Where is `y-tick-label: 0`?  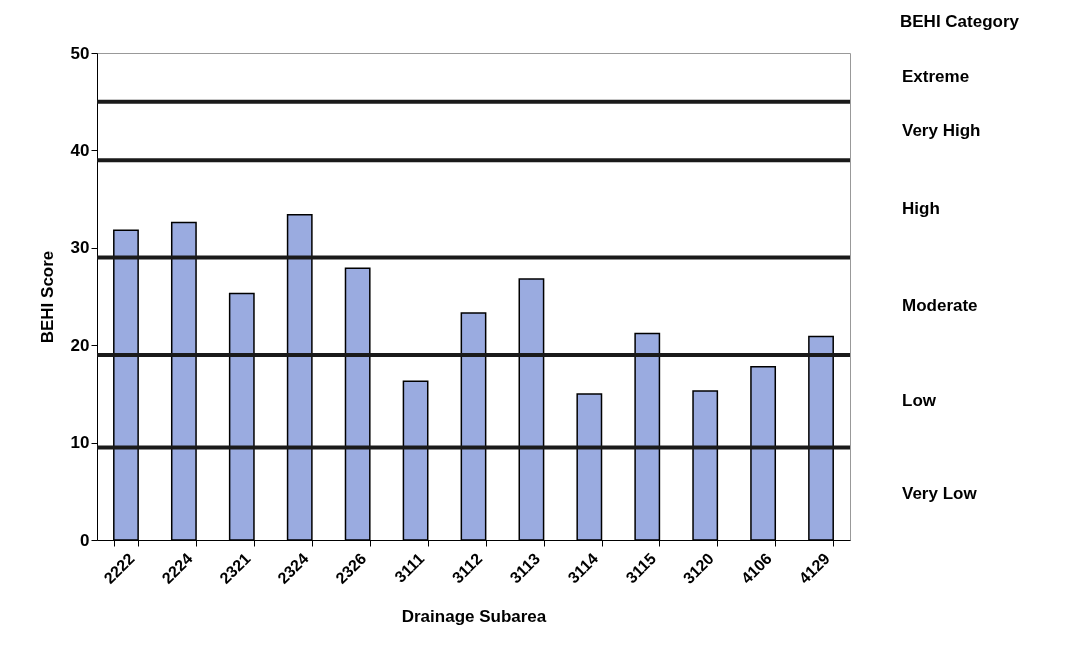 y-tick-label: 0 is located at coordinates (85, 540).